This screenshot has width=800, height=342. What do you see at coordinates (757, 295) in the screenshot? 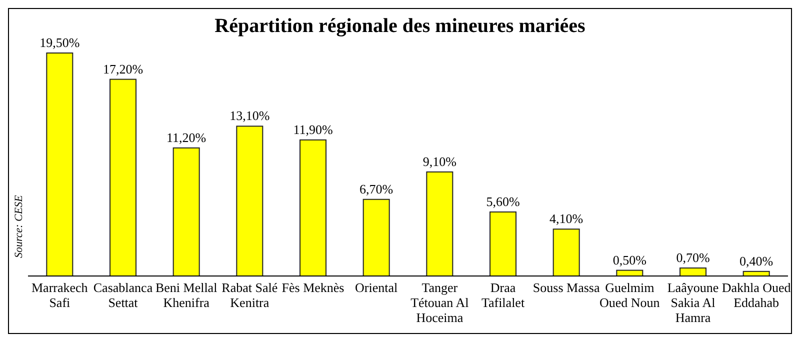
I see `x-tick-label: Dakhla Oued Eddahab` at bounding box center [757, 295].